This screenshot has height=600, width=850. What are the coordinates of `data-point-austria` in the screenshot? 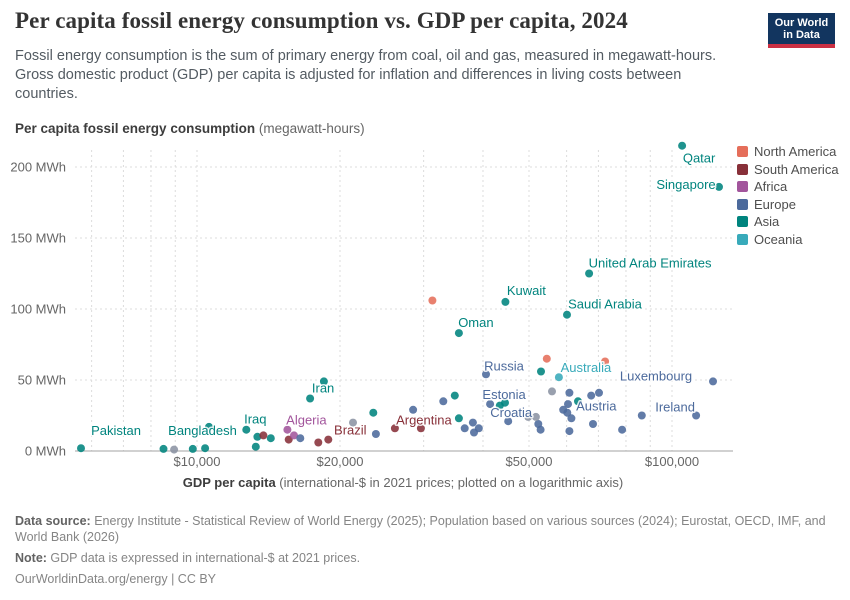 It's located at (567, 412).